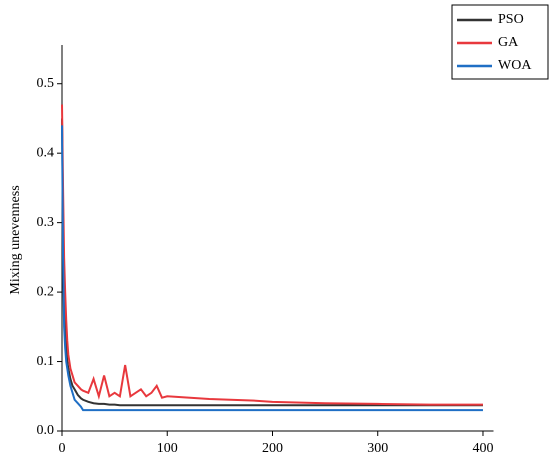  What do you see at coordinates (515, 65) in the screenshot?
I see `legend-label: WOA` at bounding box center [515, 65].